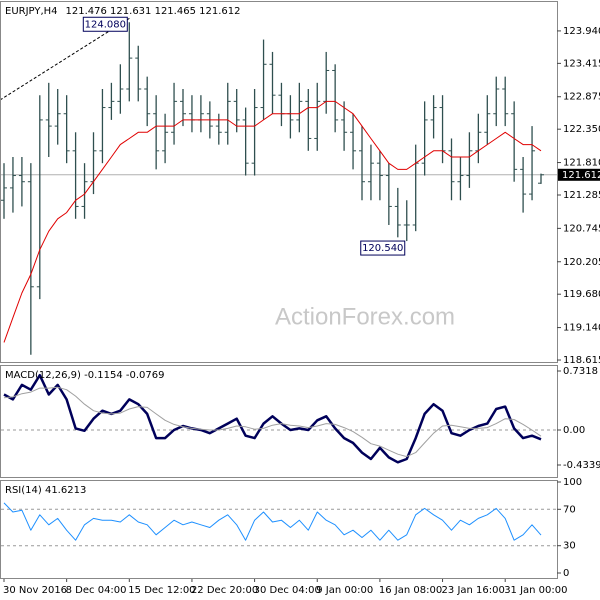  I want to click on annotation-label: 124.080, so click(105, 24).